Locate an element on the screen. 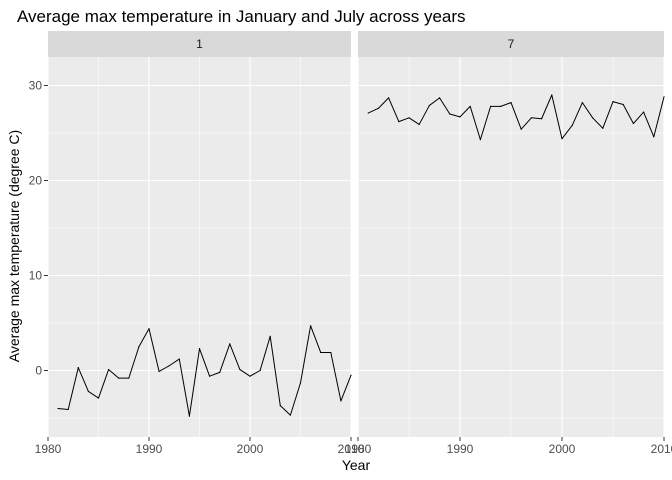  y-tick-label: 0 is located at coordinates (38, 371).